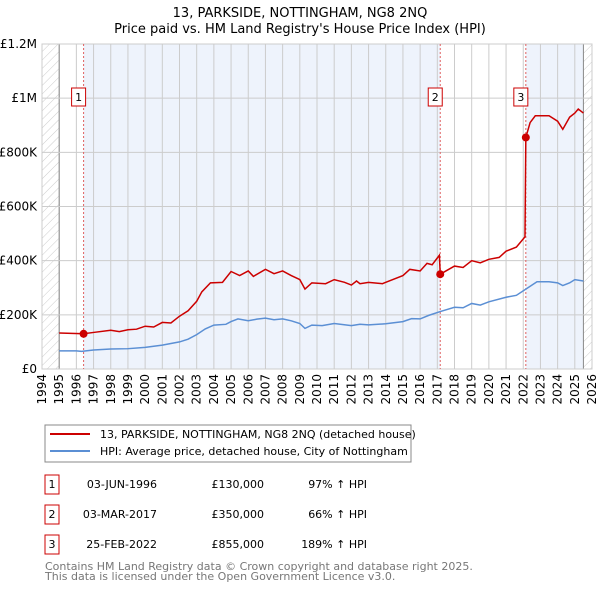  I want to click on x-tick-label: 2000, so click(145, 389).